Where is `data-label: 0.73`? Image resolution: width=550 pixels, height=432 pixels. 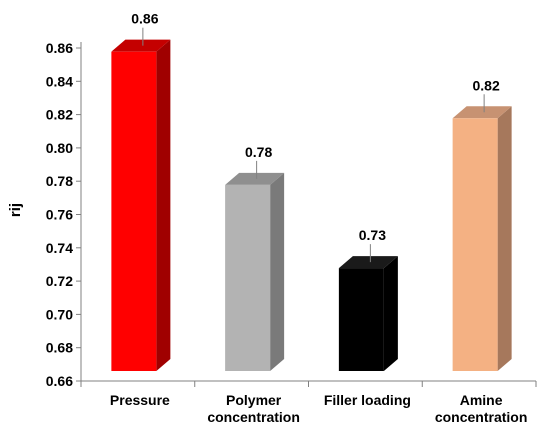
data-label: 0.73 is located at coordinates (372, 235).